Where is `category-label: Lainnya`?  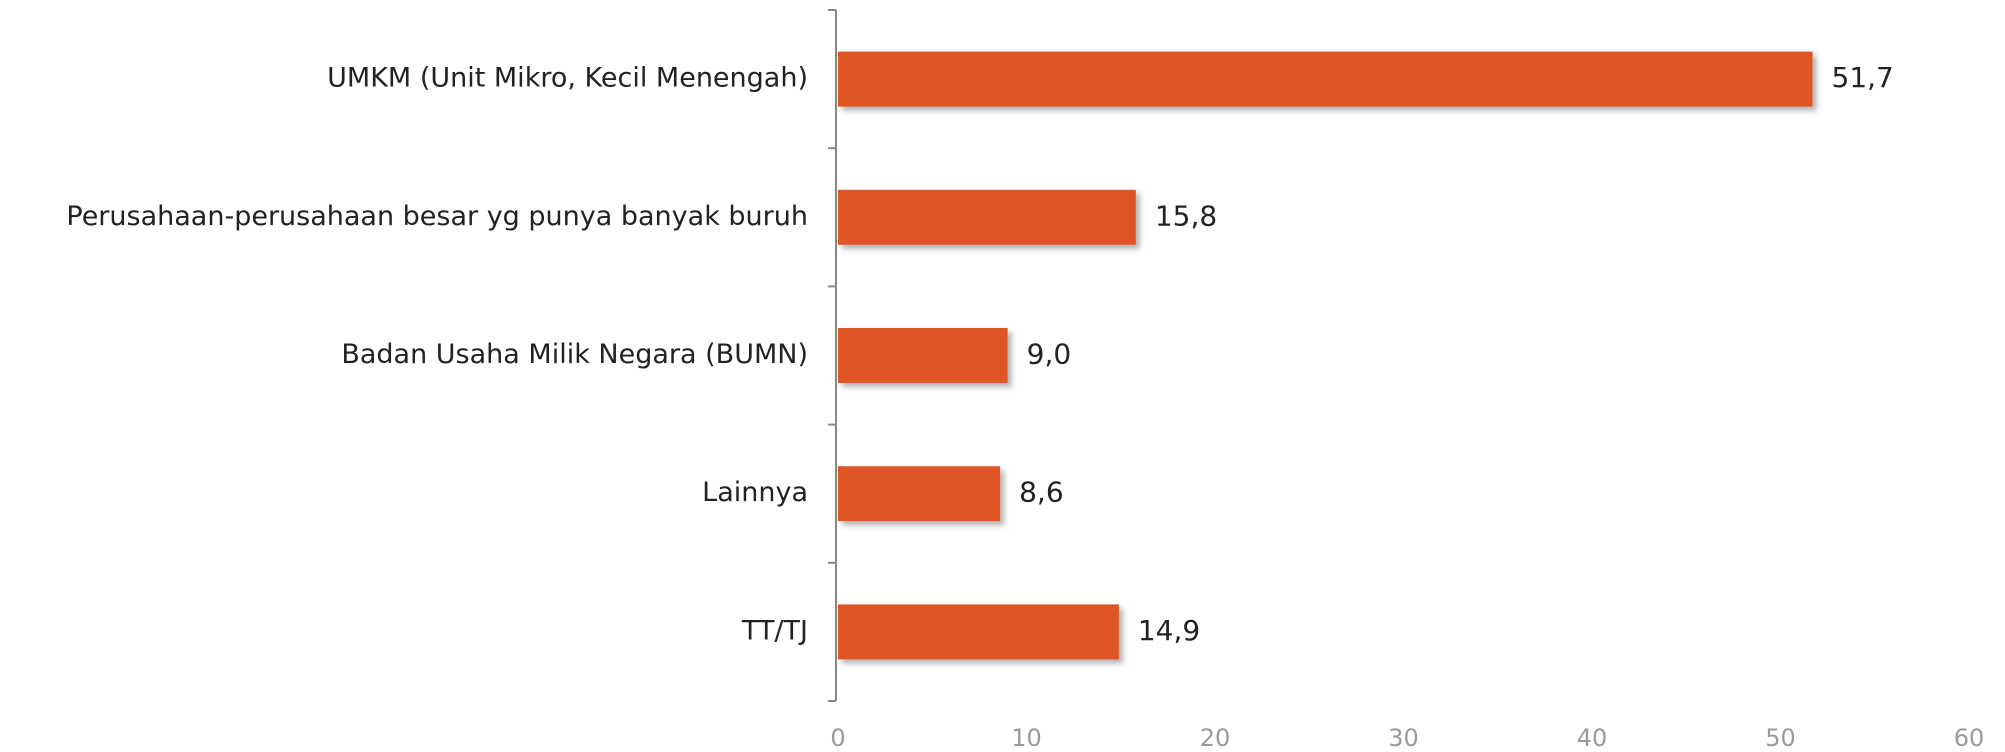 category-label: Lainnya is located at coordinates (755, 492).